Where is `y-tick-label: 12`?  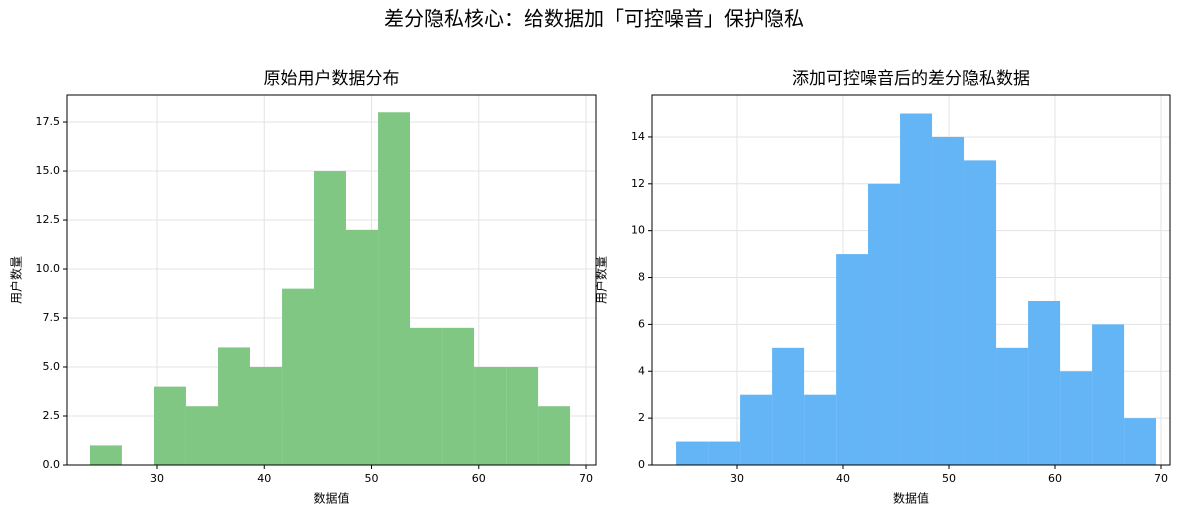 y-tick-label: 12 is located at coordinates (638, 183).